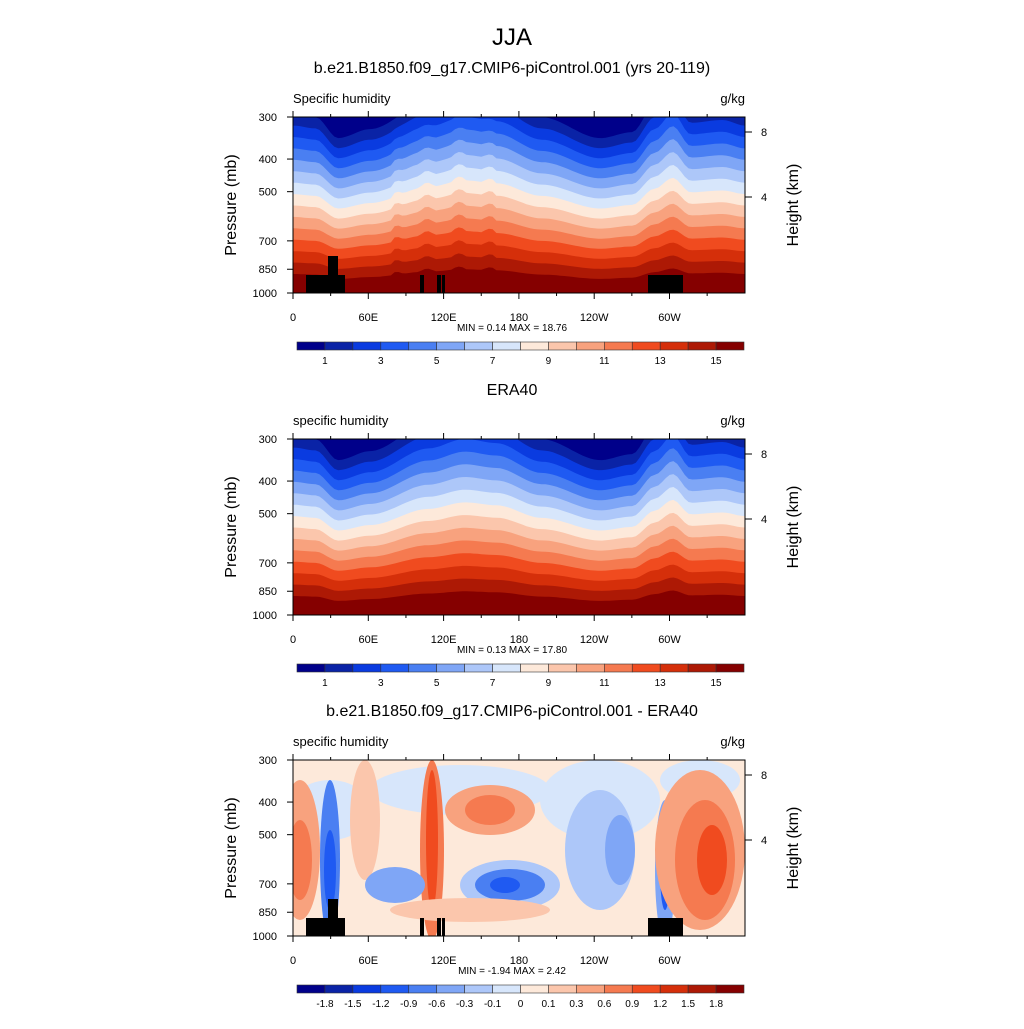 This screenshot has height=1029, width=1024. What do you see at coordinates (268, 270) in the screenshot?
I see `y-tick-label: 850` at bounding box center [268, 270].